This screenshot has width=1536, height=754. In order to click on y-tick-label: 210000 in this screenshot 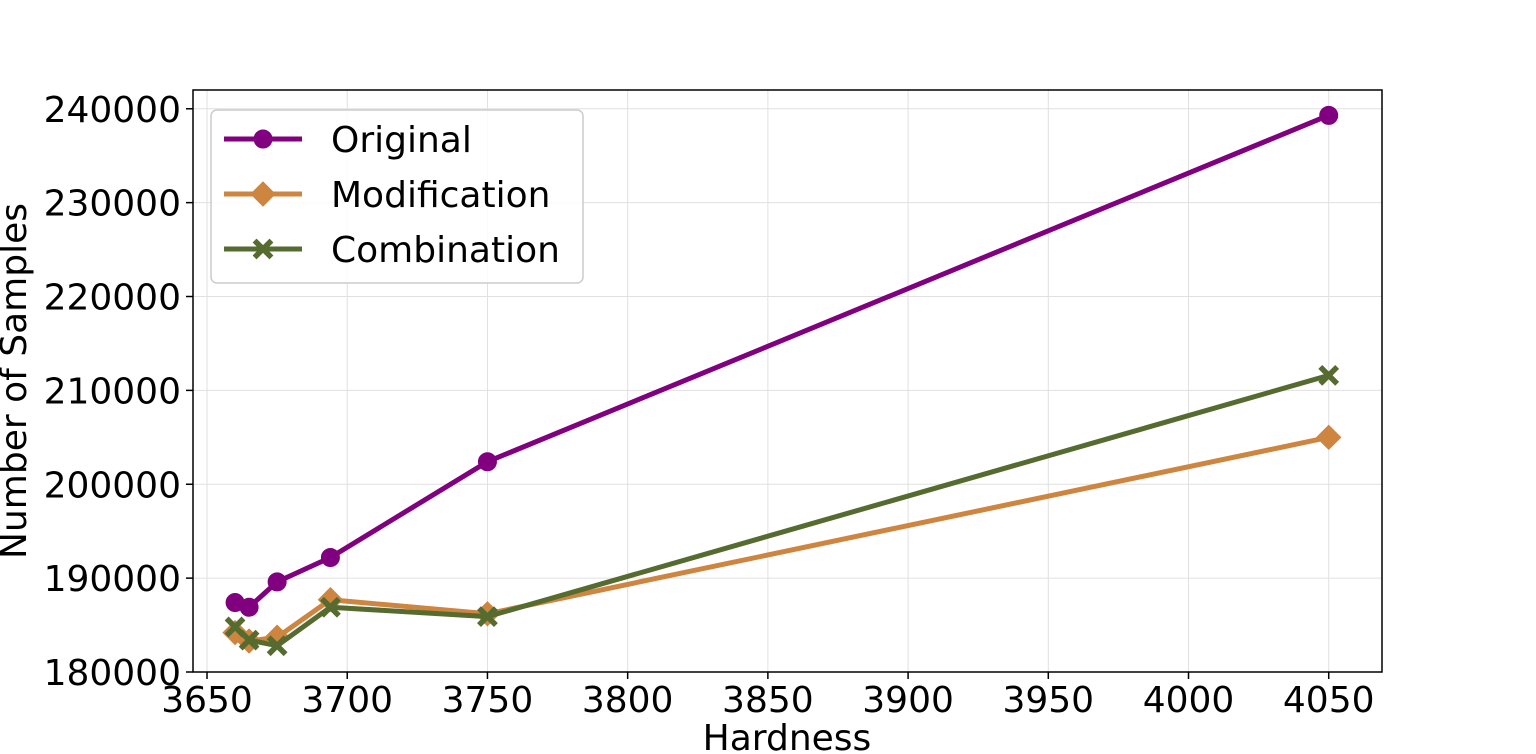, I will do `click(112, 391)`.